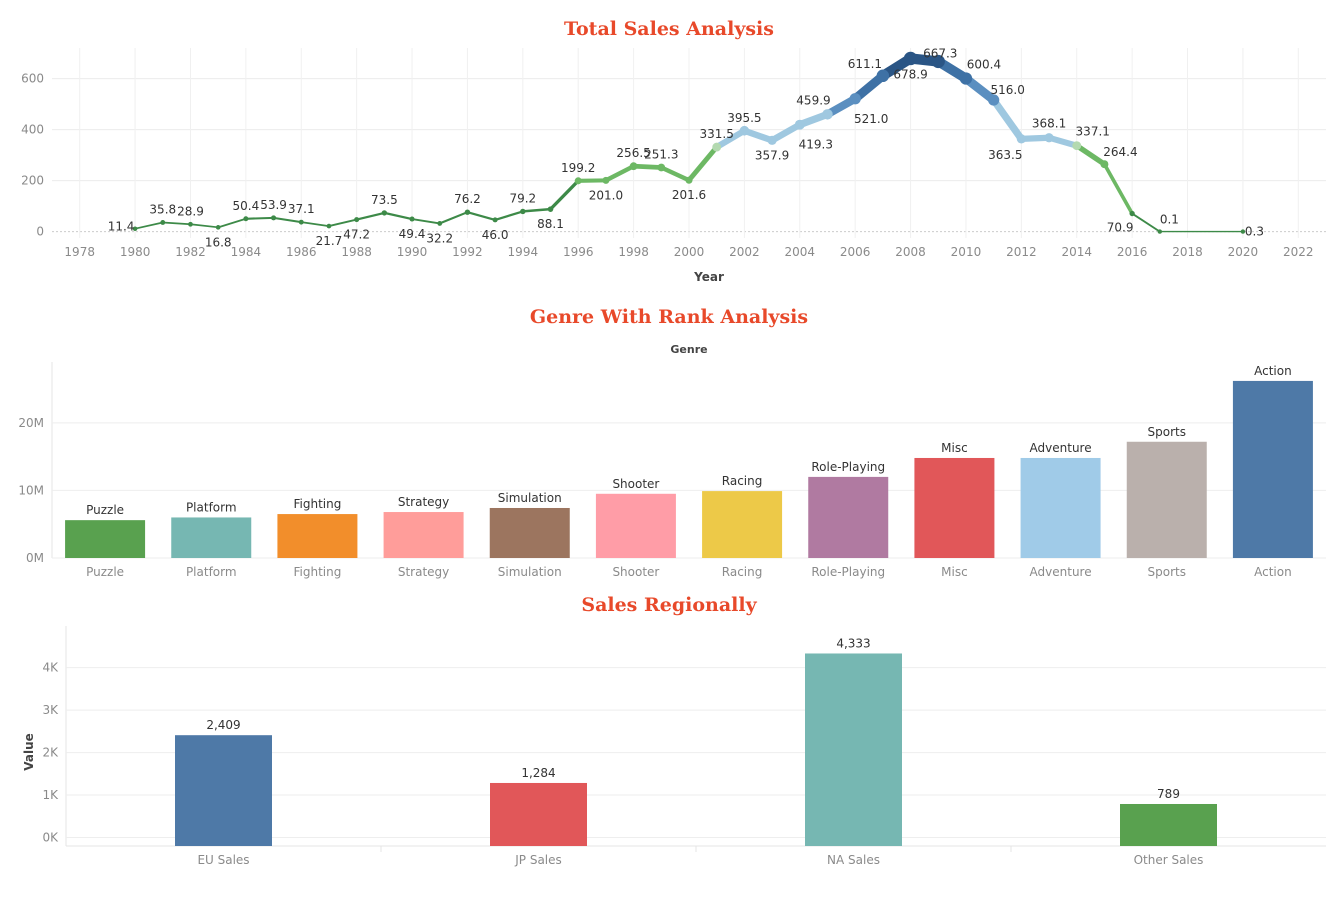 Image resolution: width=1338 pixels, height=899 pixels. I want to click on x-tick-label: 2022, so click(1298, 252).